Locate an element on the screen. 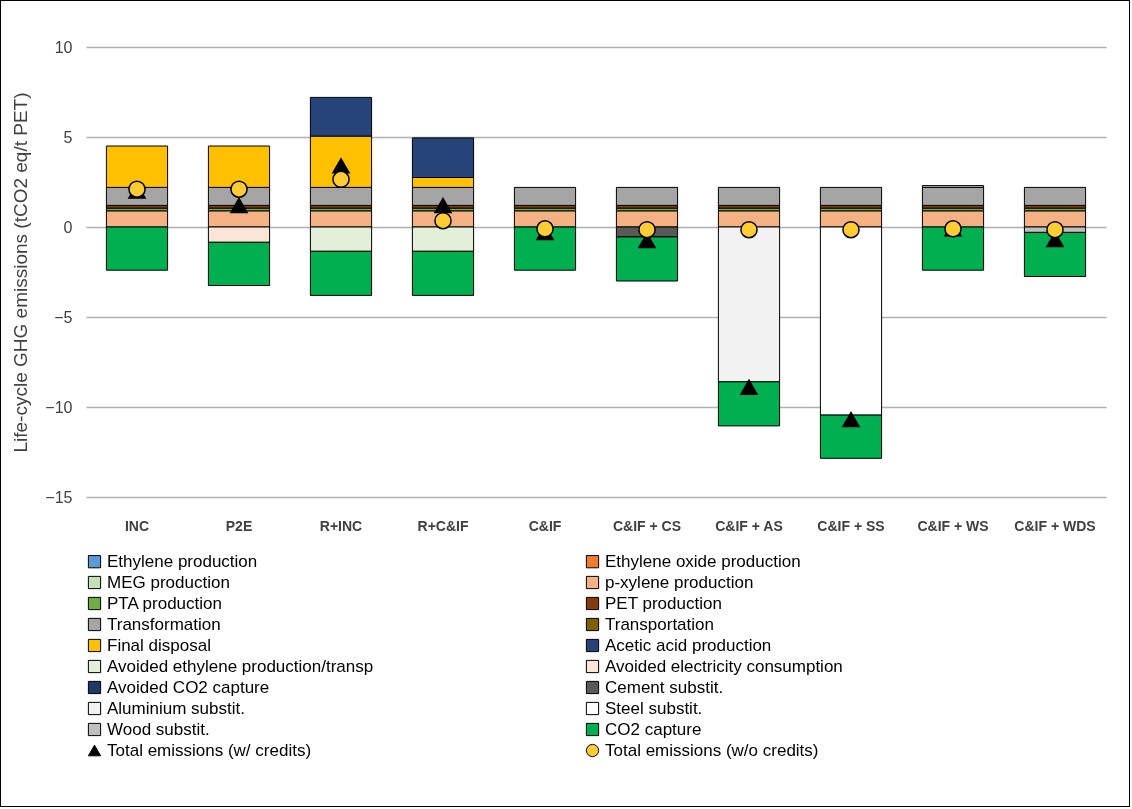  y-tick-label: 5 is located at coordinates (68, 137).